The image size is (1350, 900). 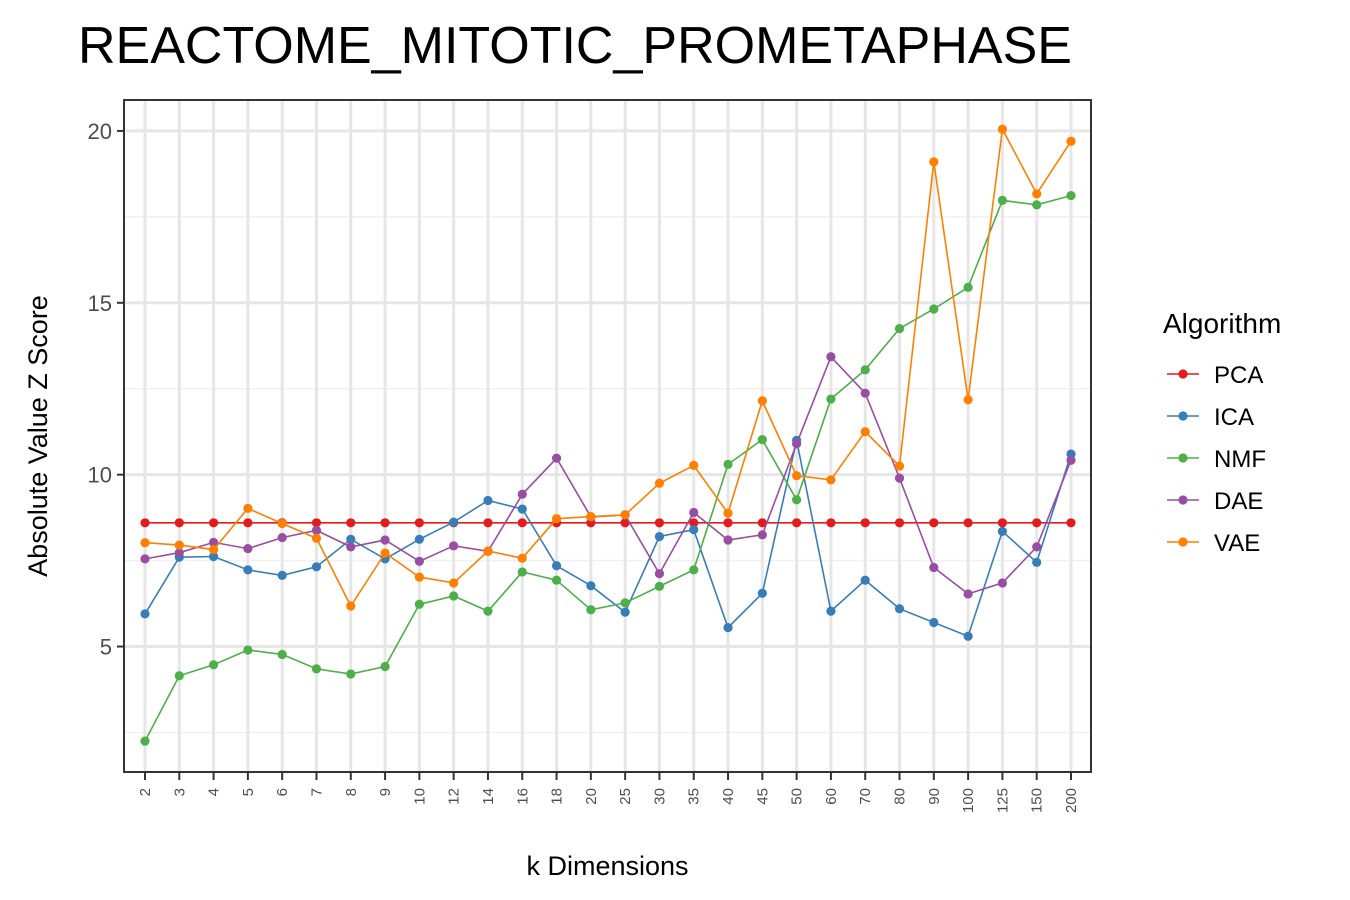 I want to click on x-tick-label: 35, so click(x=694, y=796).